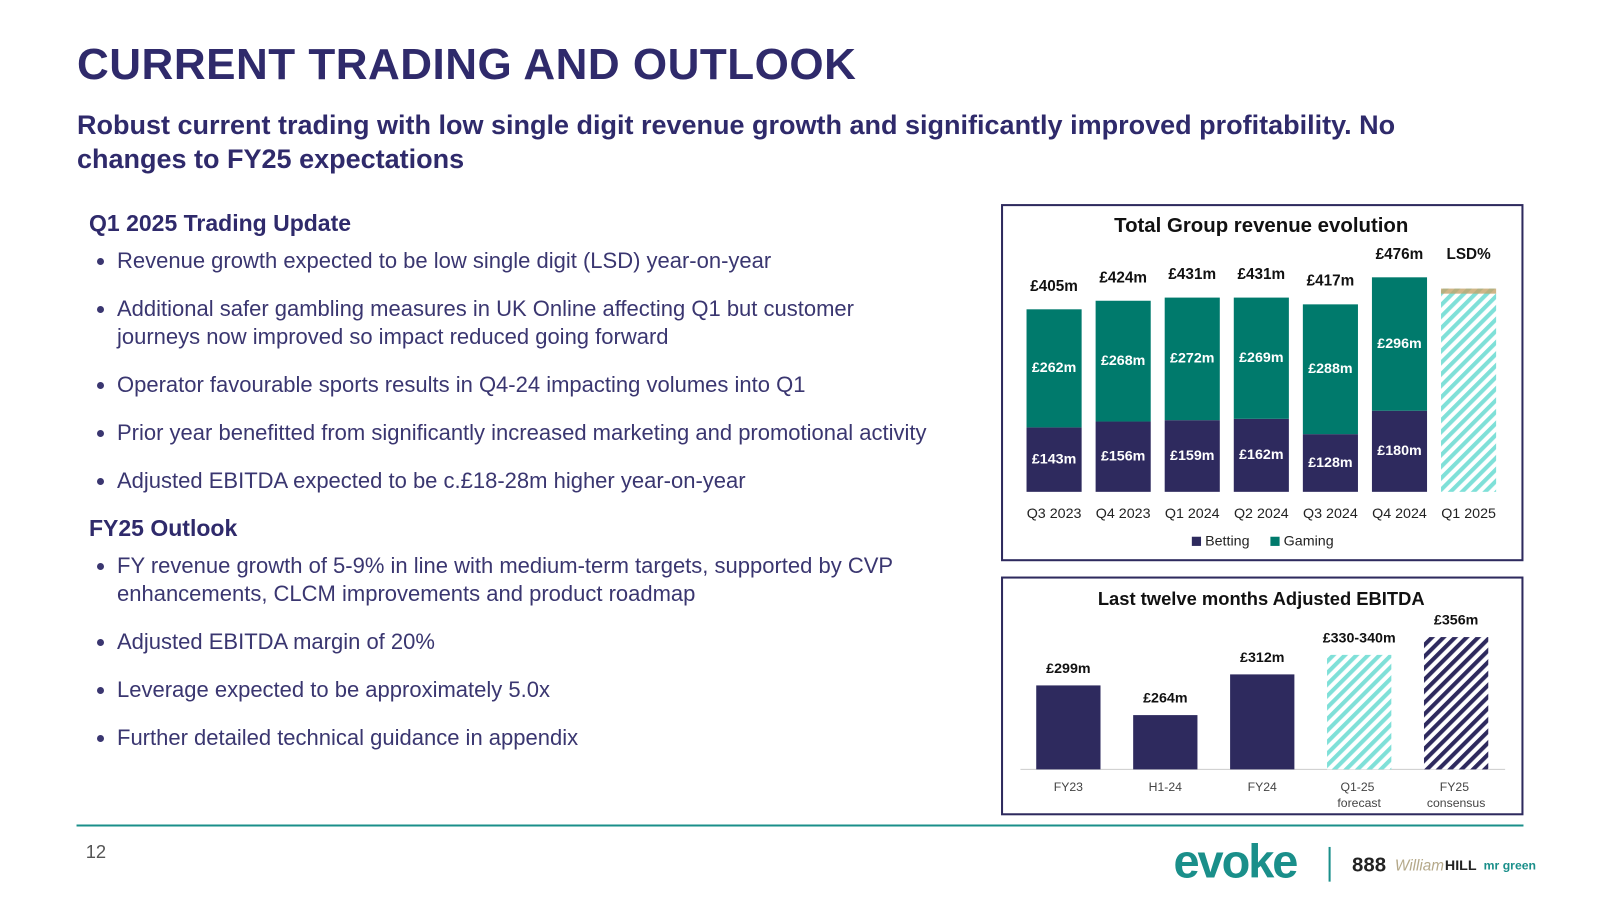  I want to click on forecast-cap, so click(1469, 291).